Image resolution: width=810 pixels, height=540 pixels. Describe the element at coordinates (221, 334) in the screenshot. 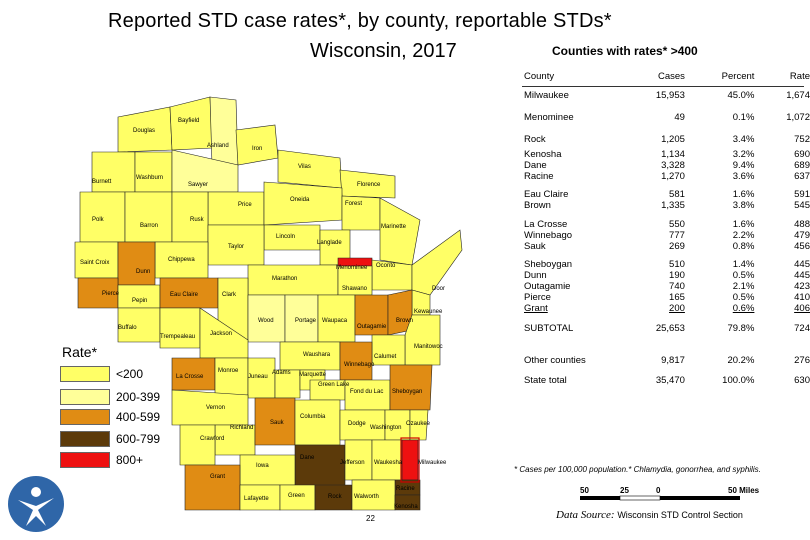

I see `label-jackson: Jackson` at that location.